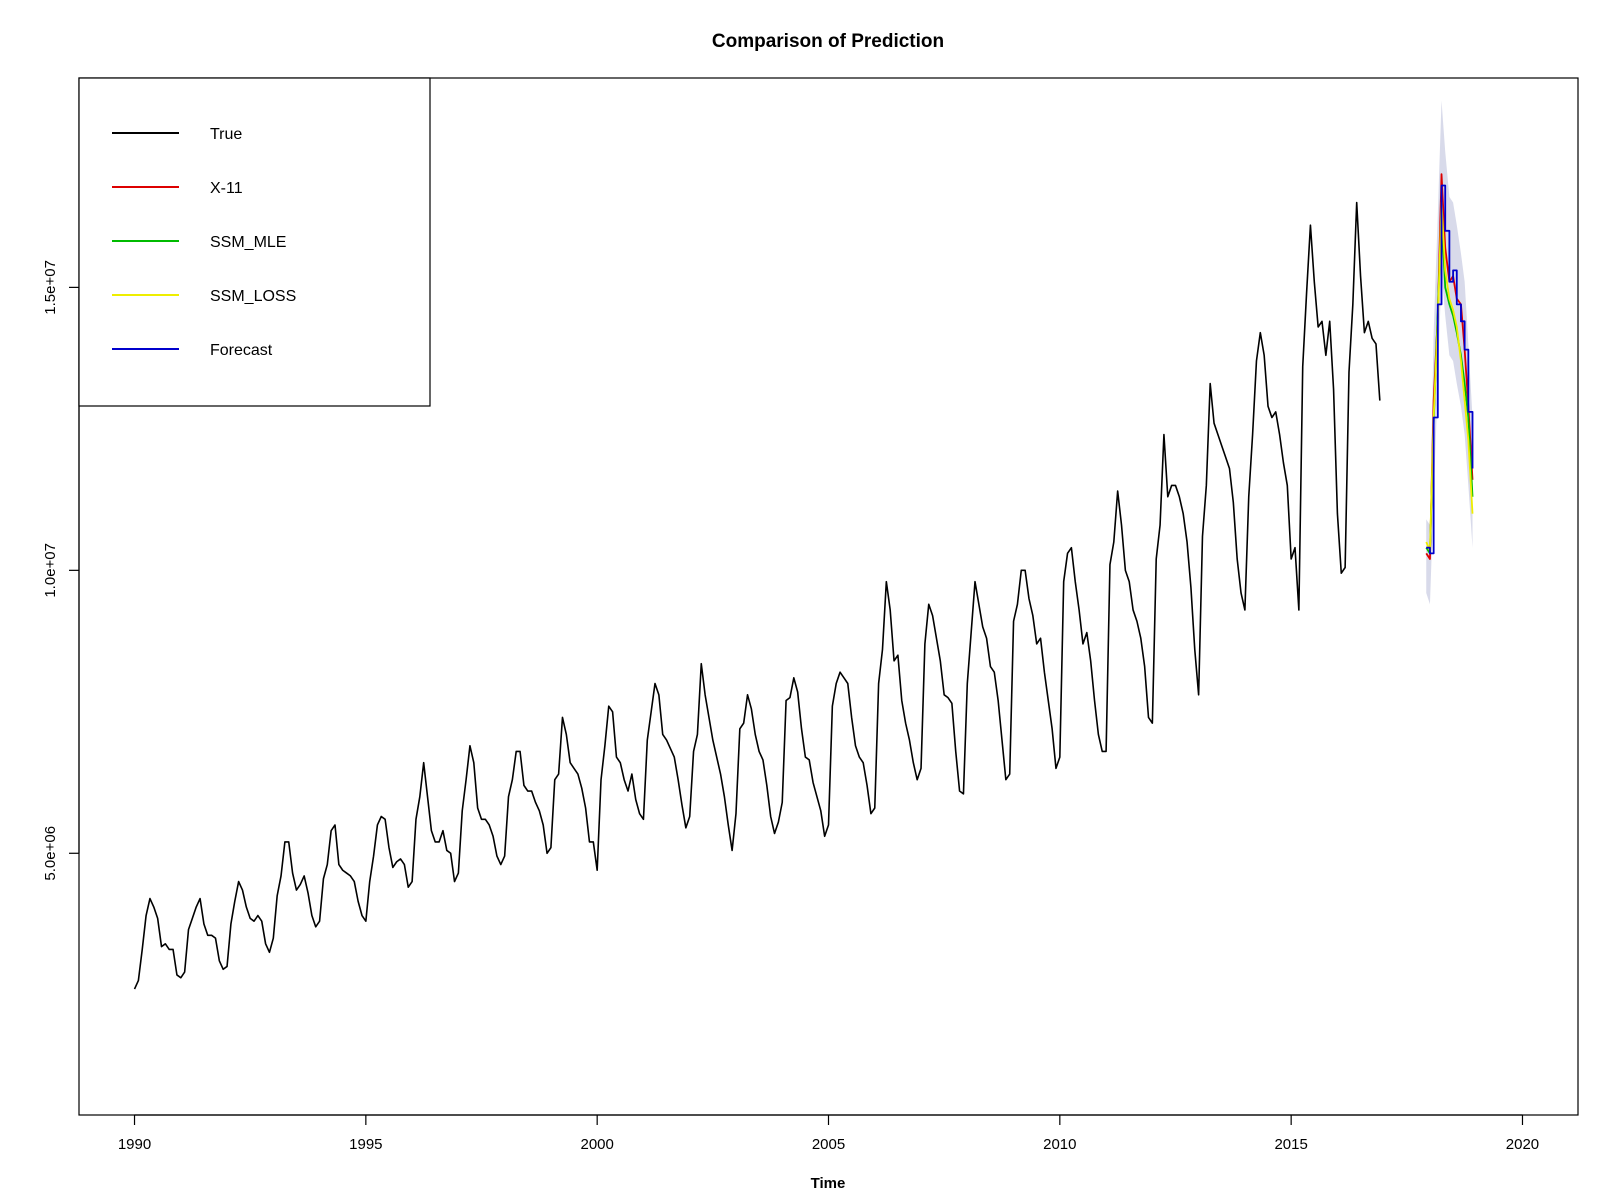 The height and width of the screenshot is (1200, 1600). What do you see at coordinates (596, 1144) in the screenshot?
I see `x-tick-label: 2000` at bounding box center [596, 1144].